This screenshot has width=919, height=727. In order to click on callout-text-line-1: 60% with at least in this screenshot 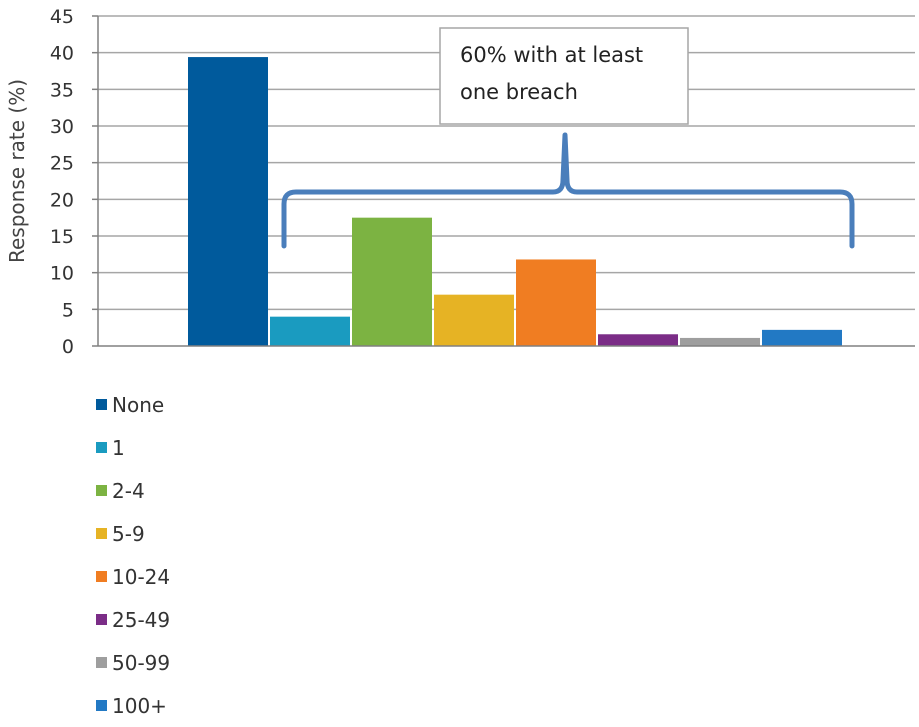, I will do `click(551, 55)`.